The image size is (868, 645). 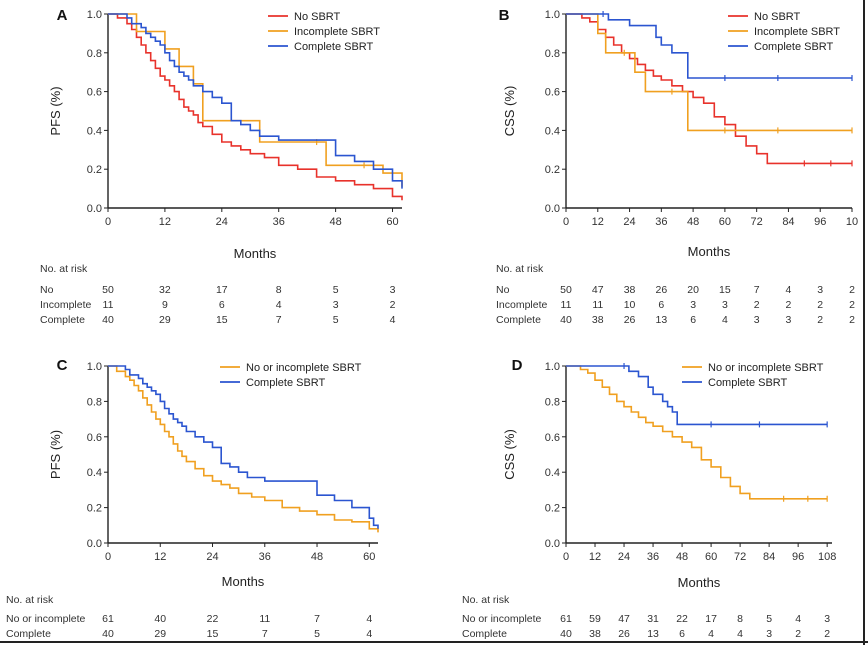 What do you see at coordinates (788, 222) in the screenshot?
I see `x-tick-label: 84` at bounding box center [788, 222].